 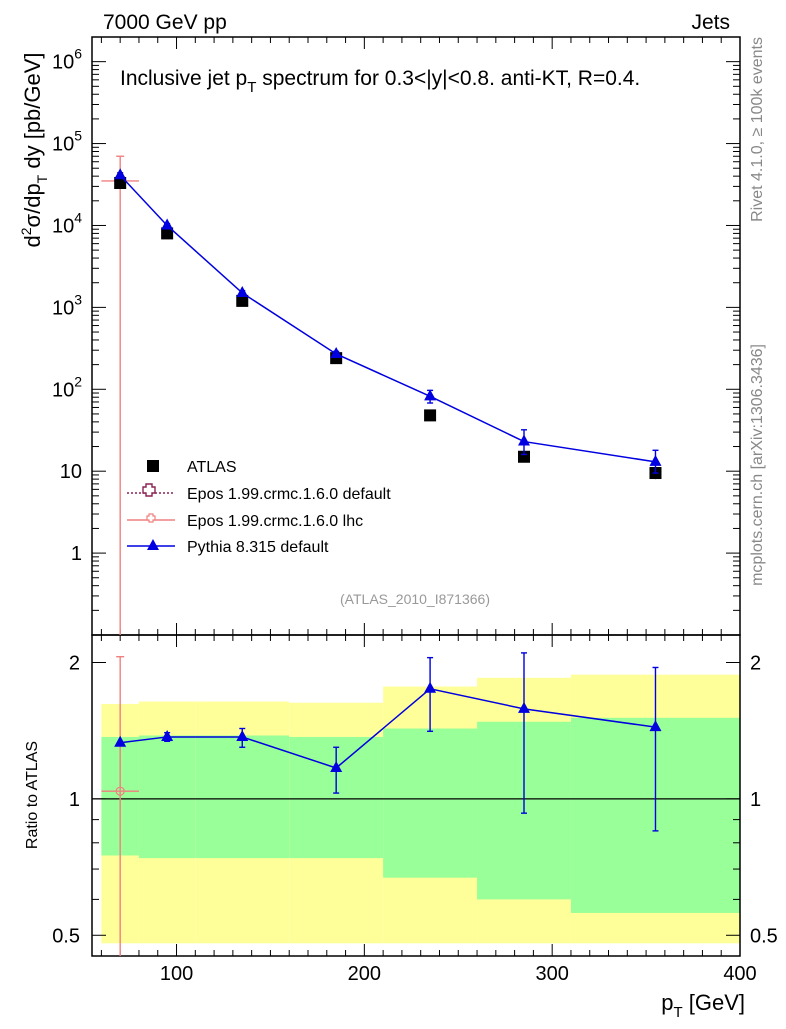 What do you see at coordinates (212, 467) in the screenshot?
I see `legend-atlas-label: ATLAS` at bounding box center [212, 467].